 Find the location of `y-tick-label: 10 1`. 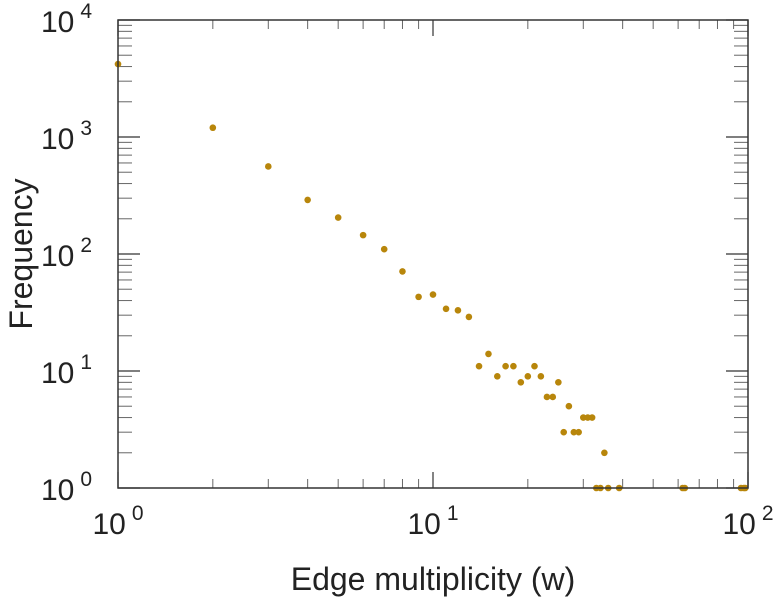

y-tick-label: 10 1 is located at coordinates (66, 370).